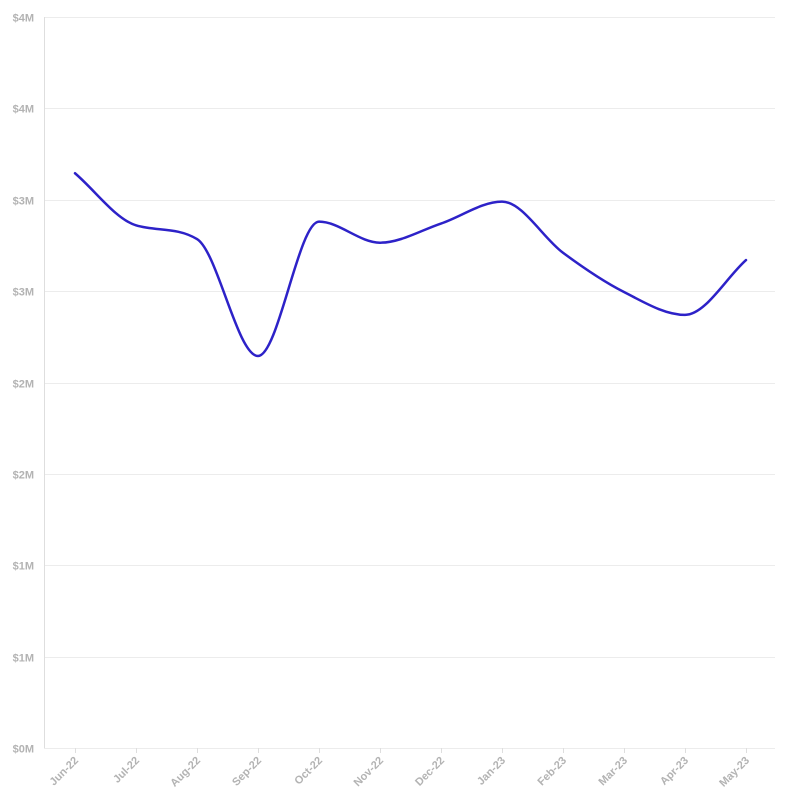  I want to click on x-tick-label: Nov-22, so click(369, 772).